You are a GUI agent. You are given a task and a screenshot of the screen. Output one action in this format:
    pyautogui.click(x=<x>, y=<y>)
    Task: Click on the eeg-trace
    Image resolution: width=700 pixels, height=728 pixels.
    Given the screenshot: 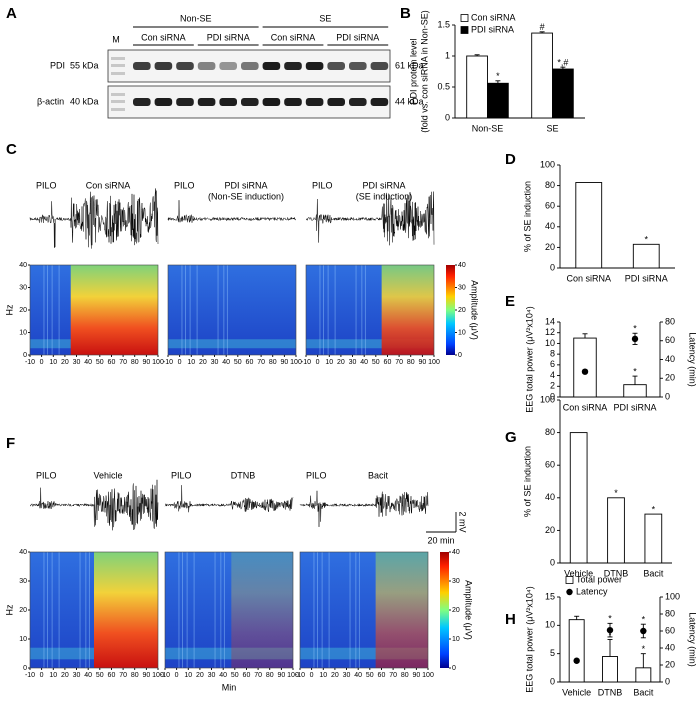 What is the action you would take?
    pyautogui.click(x=364, y=508)
    